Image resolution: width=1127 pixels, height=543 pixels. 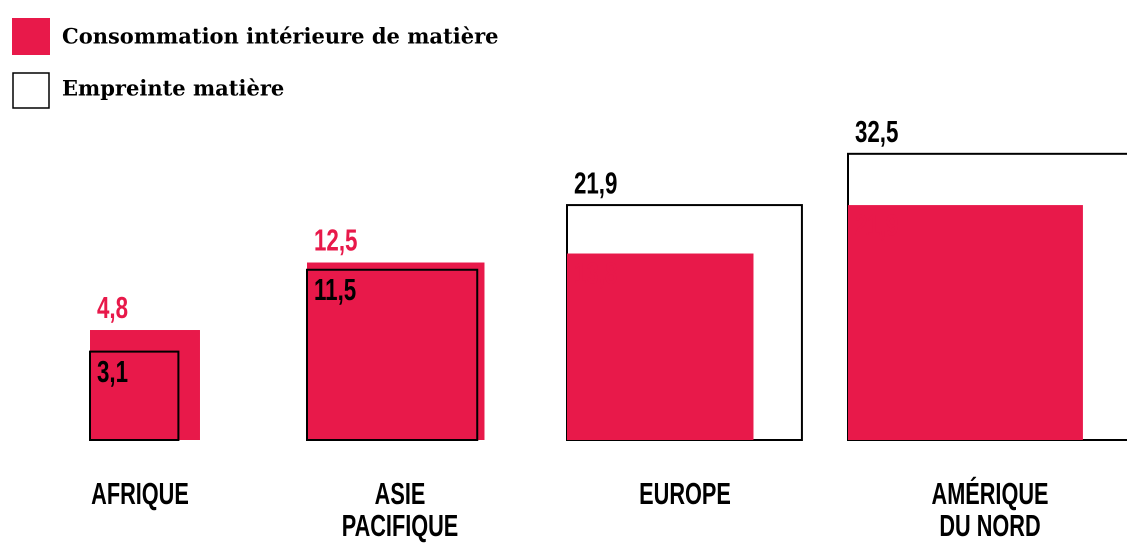 What do you see at coordinates (990, 509) in the screenshot?
I see `category-label: AMÉRIQUE DU NORD` at bounding box center [990, 509].